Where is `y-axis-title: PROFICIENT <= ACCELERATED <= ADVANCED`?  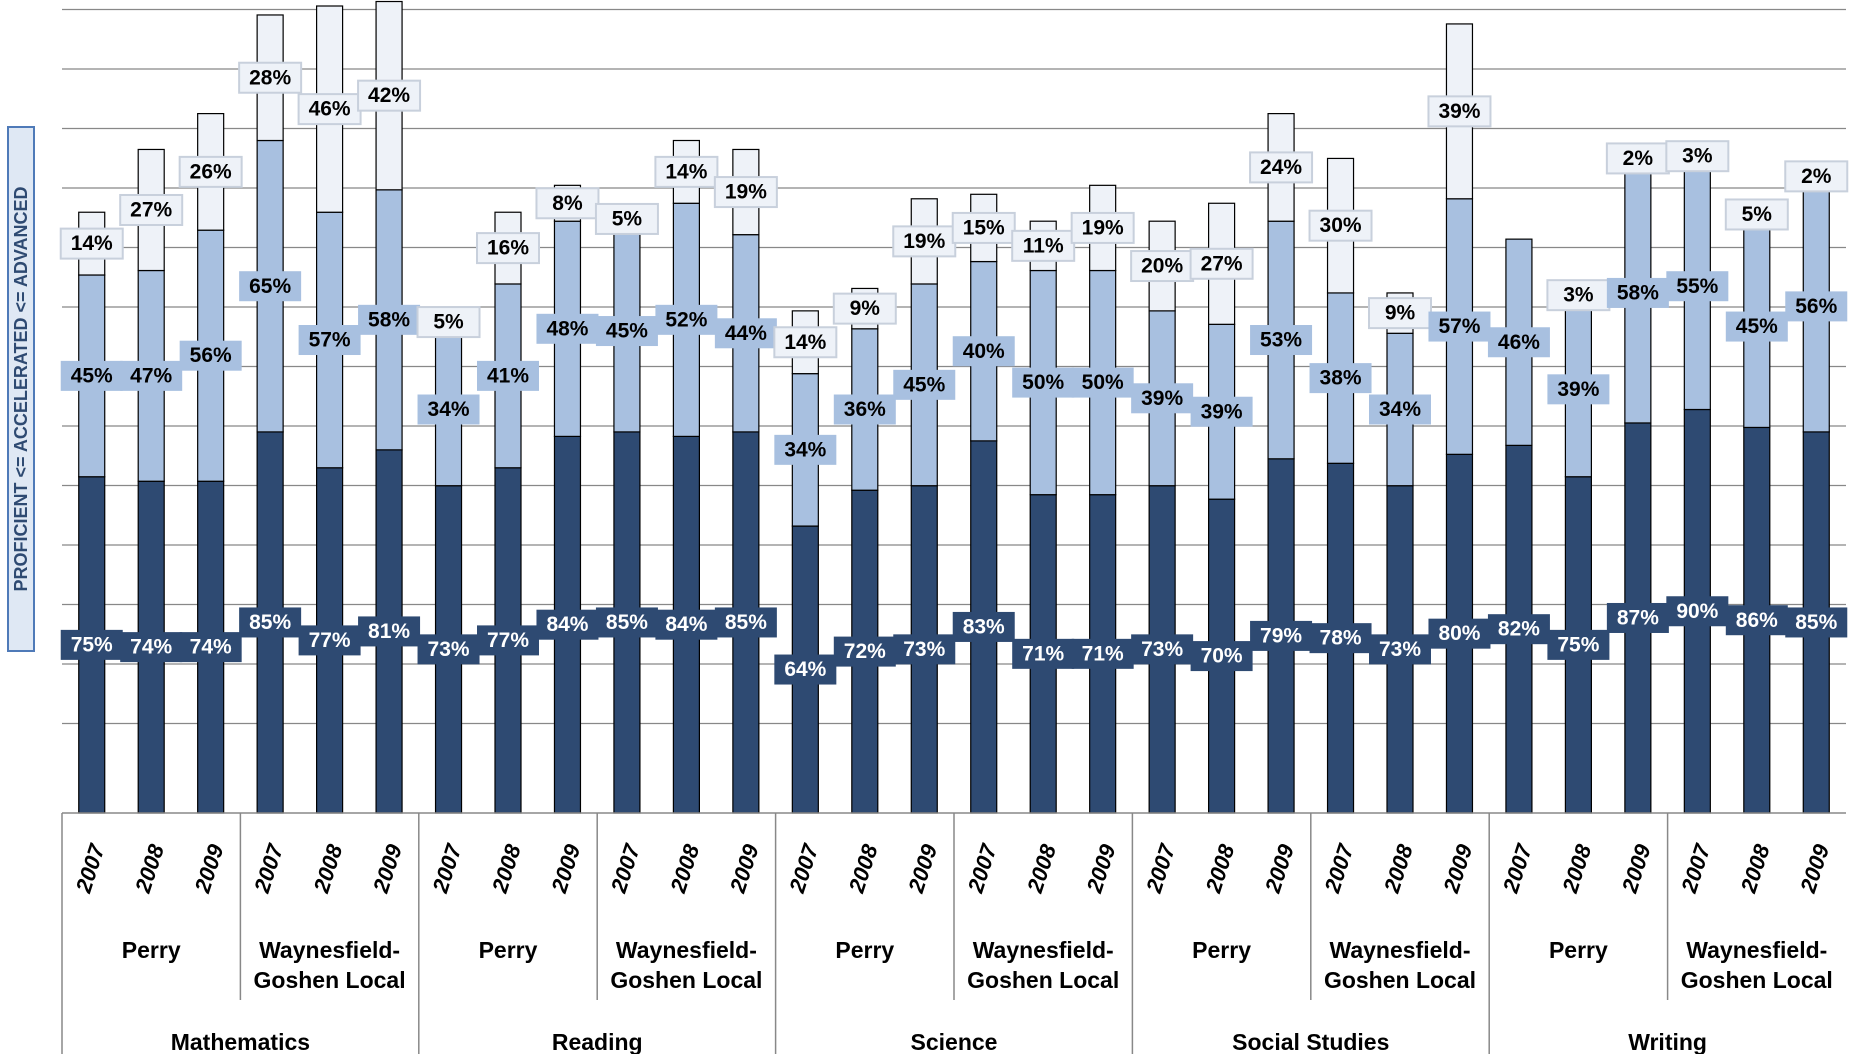
y-axis-title: PROFICIENT <= ACCELERATED <= ADVANCED is located at coordinates (21, 388).